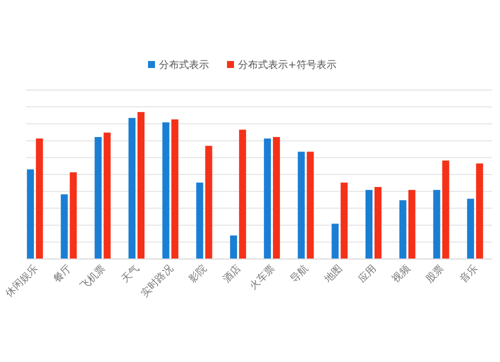  Describe the element at coordinates (299, 274) in the screenshot. I see `x-tick-label: 导航` at that location.